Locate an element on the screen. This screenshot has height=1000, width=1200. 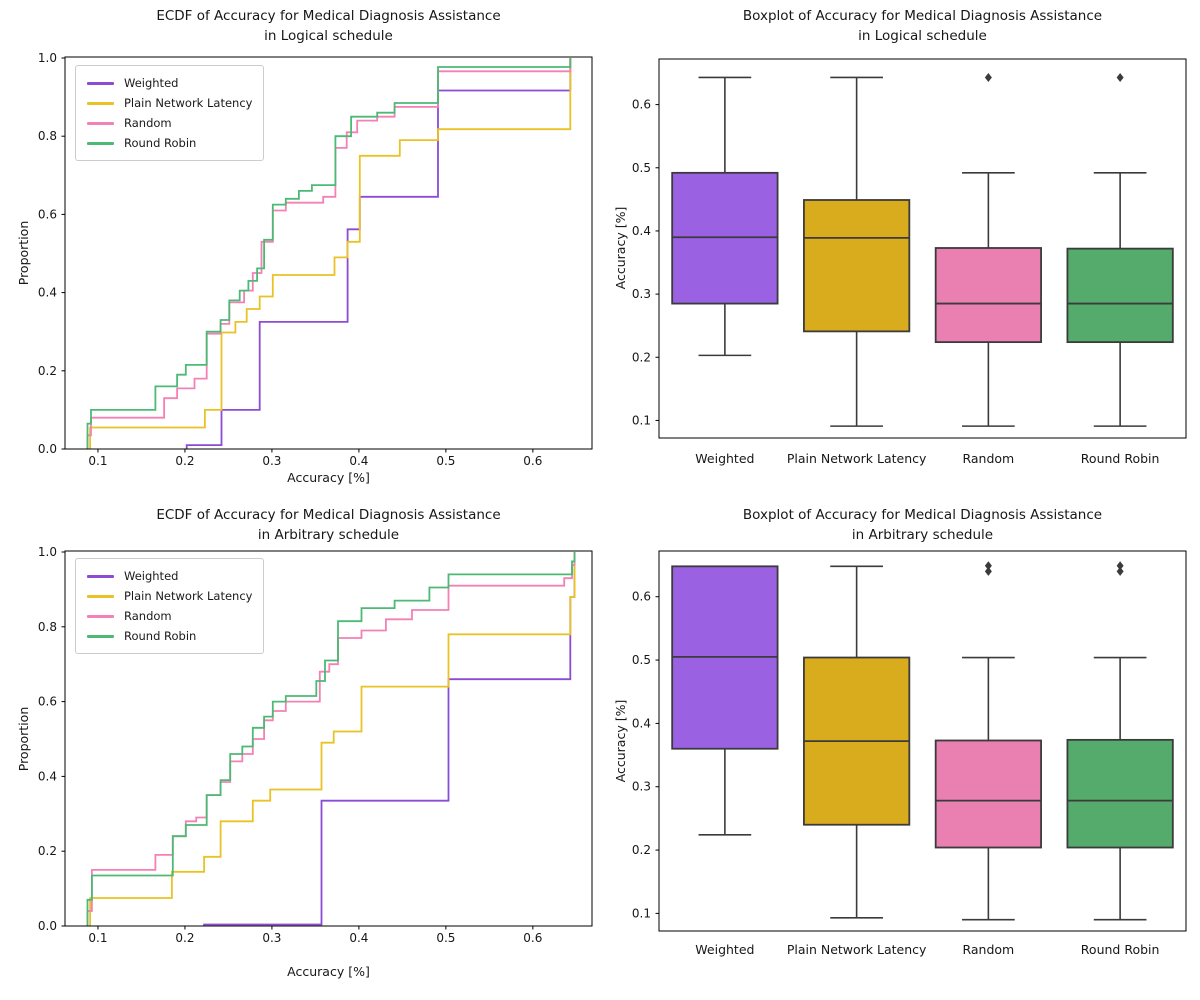
ecdf-series-weighted is located at coordinates (378, 253).